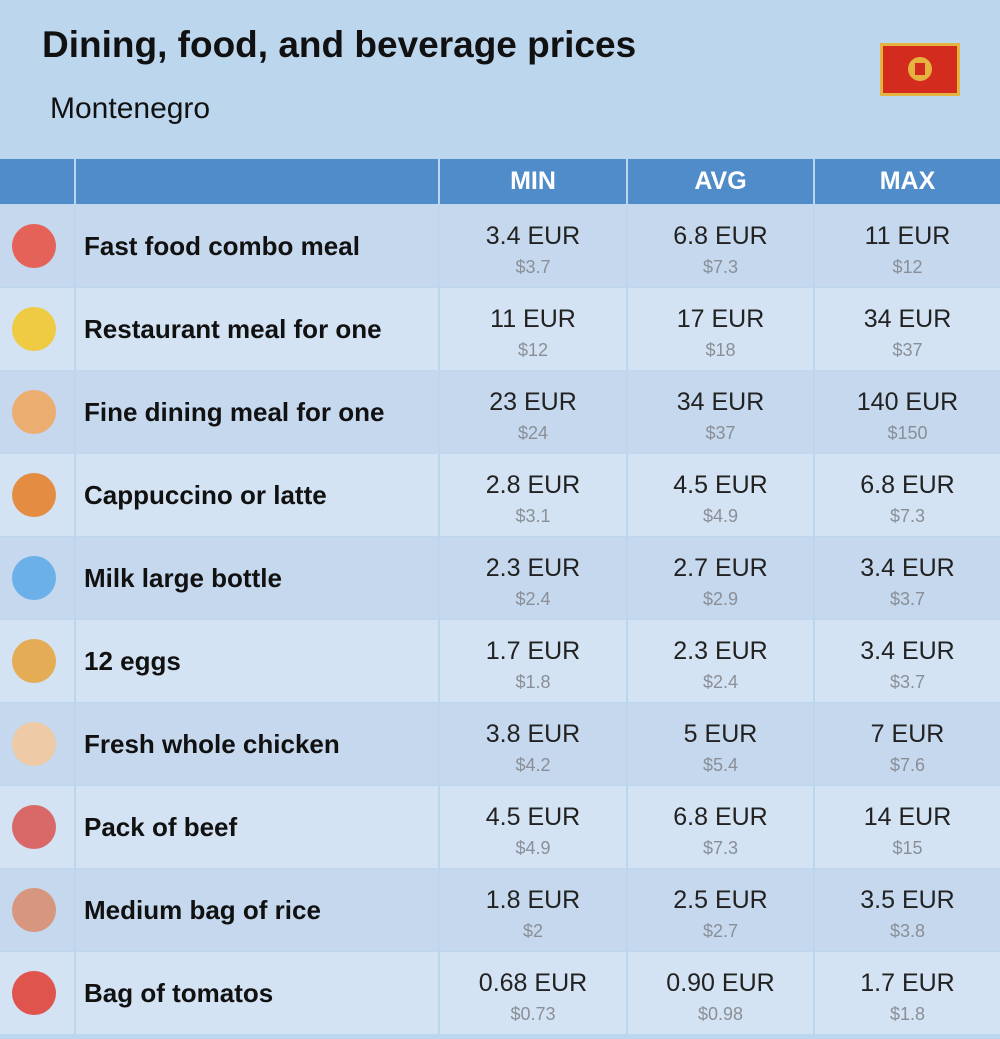  I want to click on price-eur: 0.90 EUR, so click(720, 983).